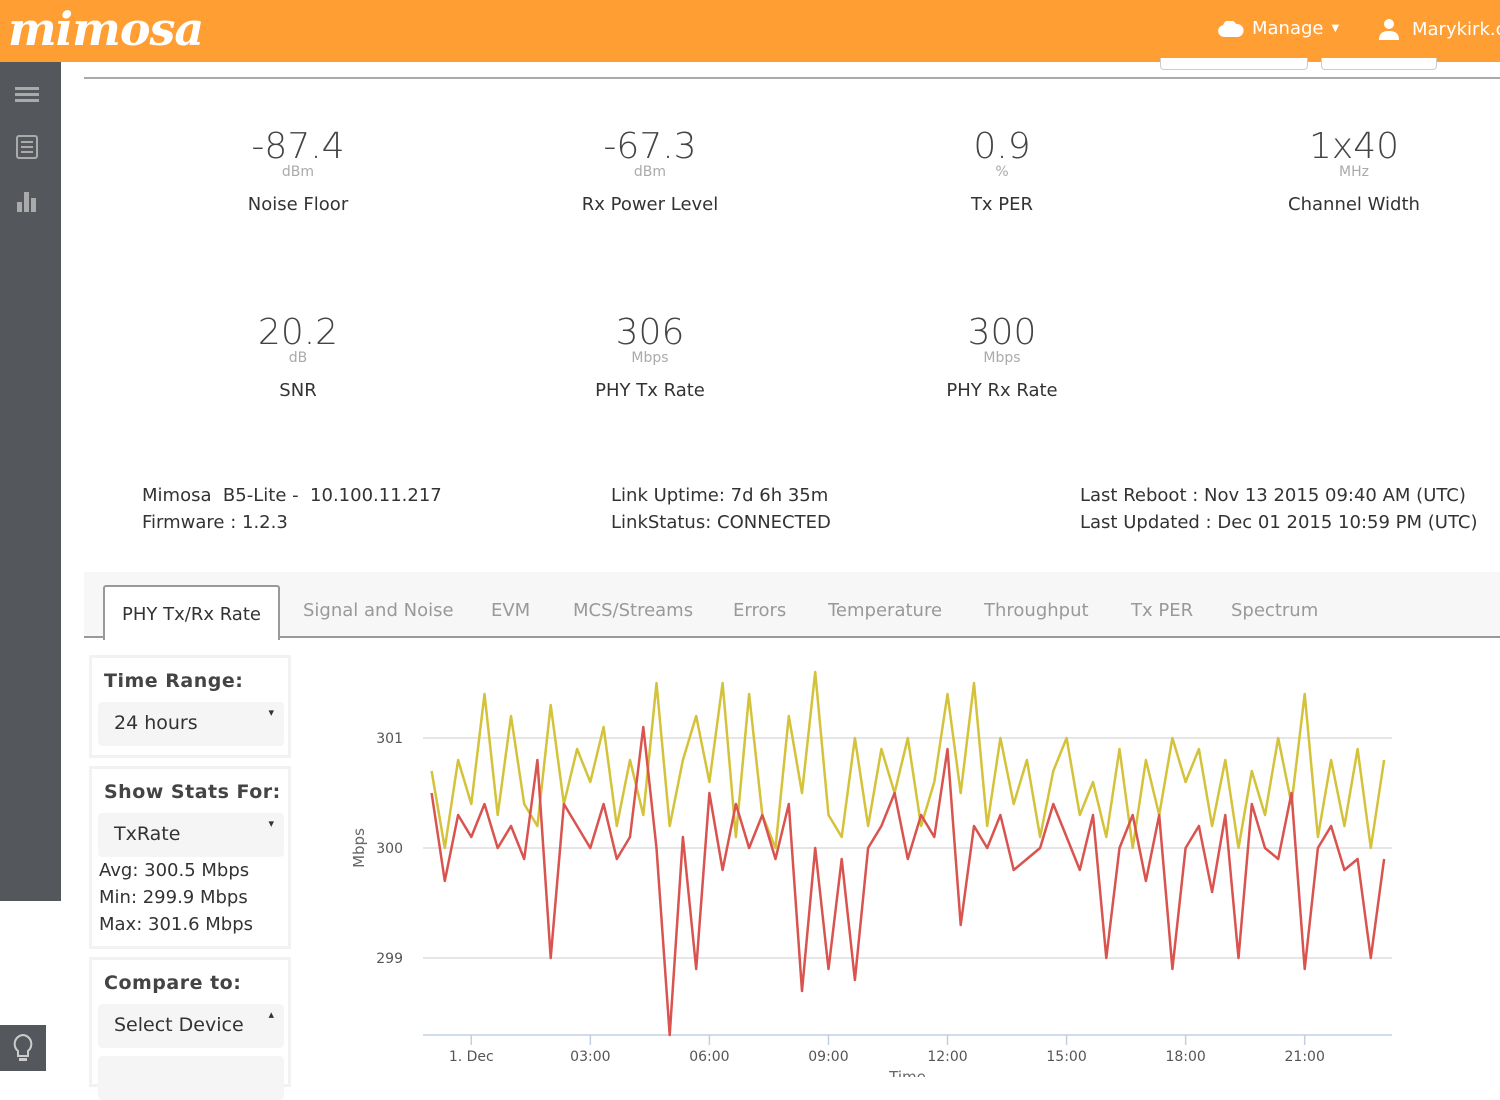 This screenshot has width=1500, height=1100. I want to click on stat-rx-power: -67.3 dBm Rx Power Level, so click(650, 170).